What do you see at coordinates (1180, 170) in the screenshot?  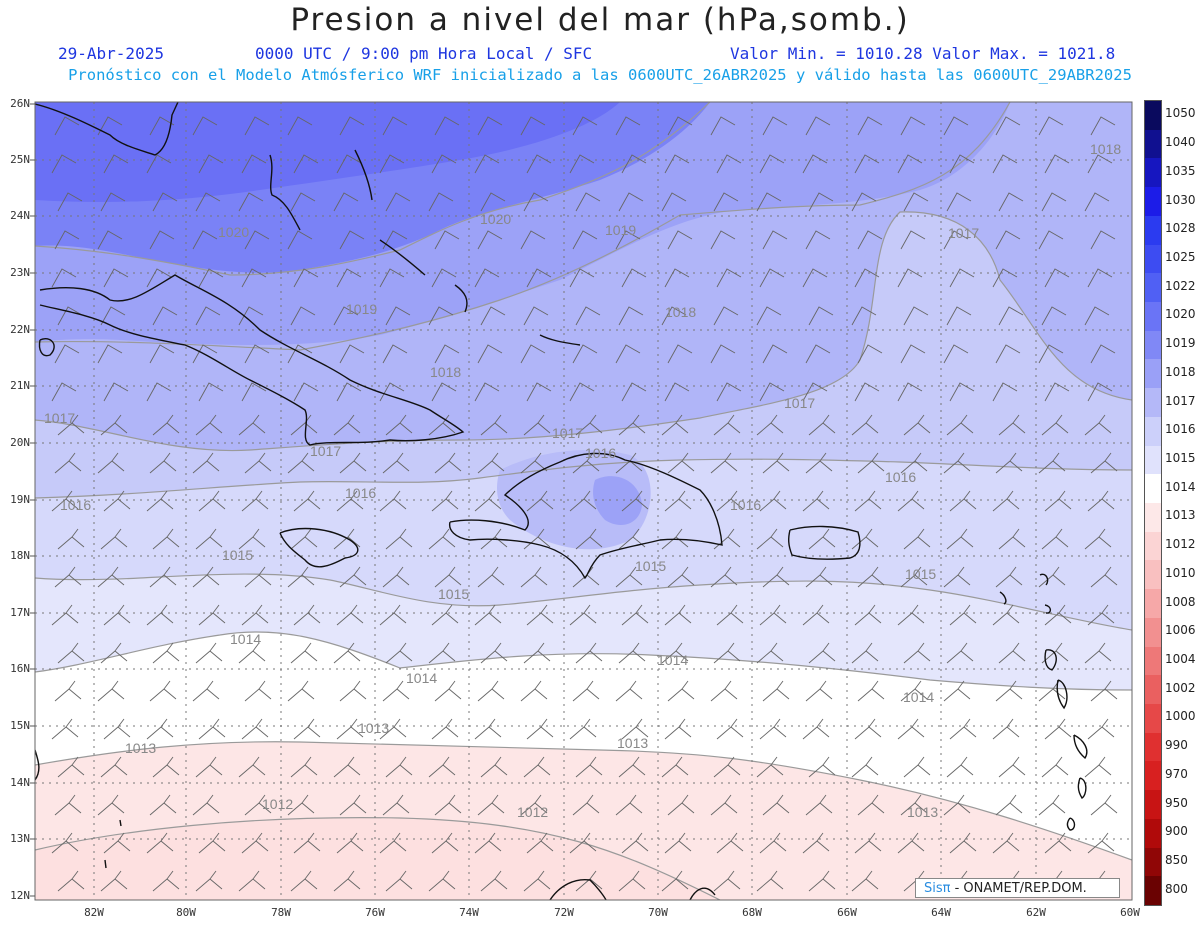 I see `colorbar-label: 1035` at bounding box center [1180, 170].